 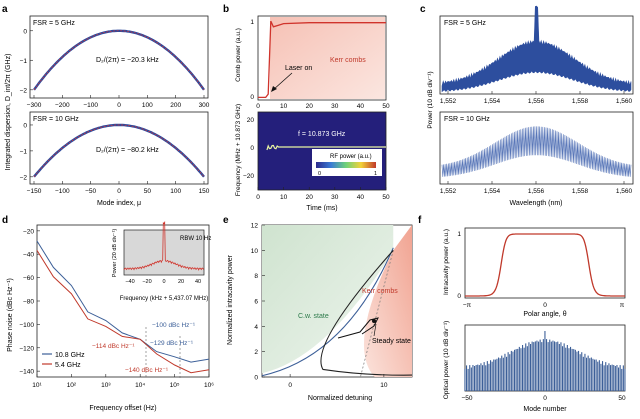 What do you see at coordinates (282, 81) in the screenshot?
I see `panel-b-laser-arrow` at bounding box center [282, 81].